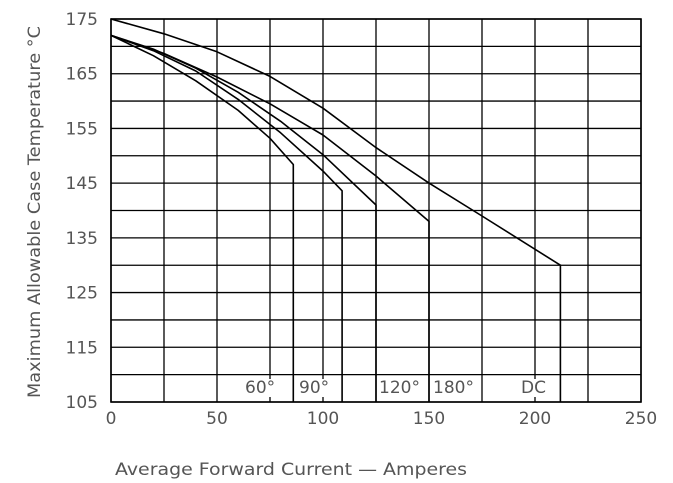  I want to click on x-tick-label: 200, so click(535, 419).